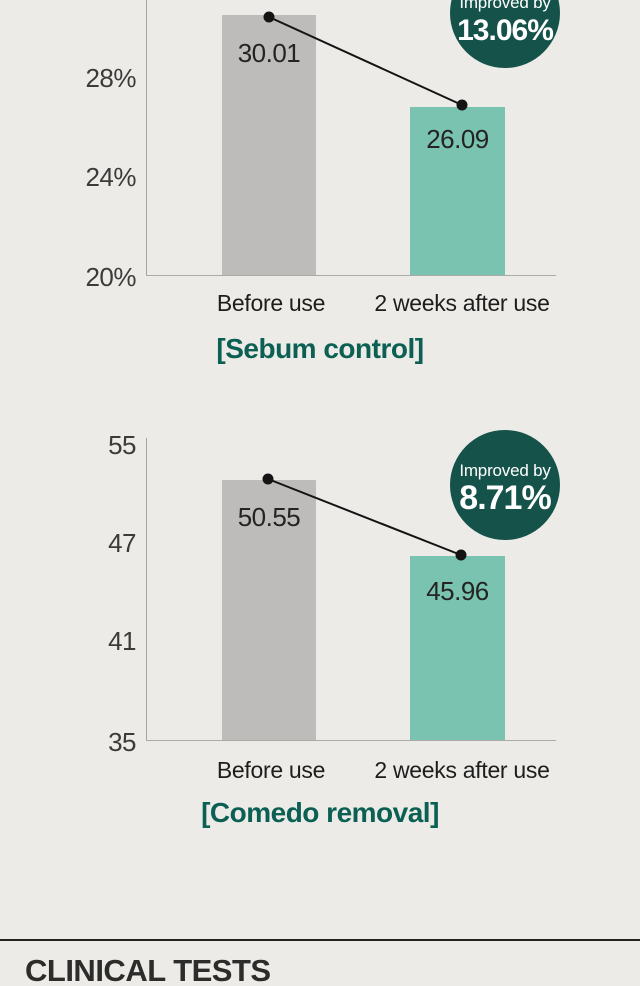 The width and height of the screenshot is (640, 986). I want to click on divider-line, so click(320, 940).